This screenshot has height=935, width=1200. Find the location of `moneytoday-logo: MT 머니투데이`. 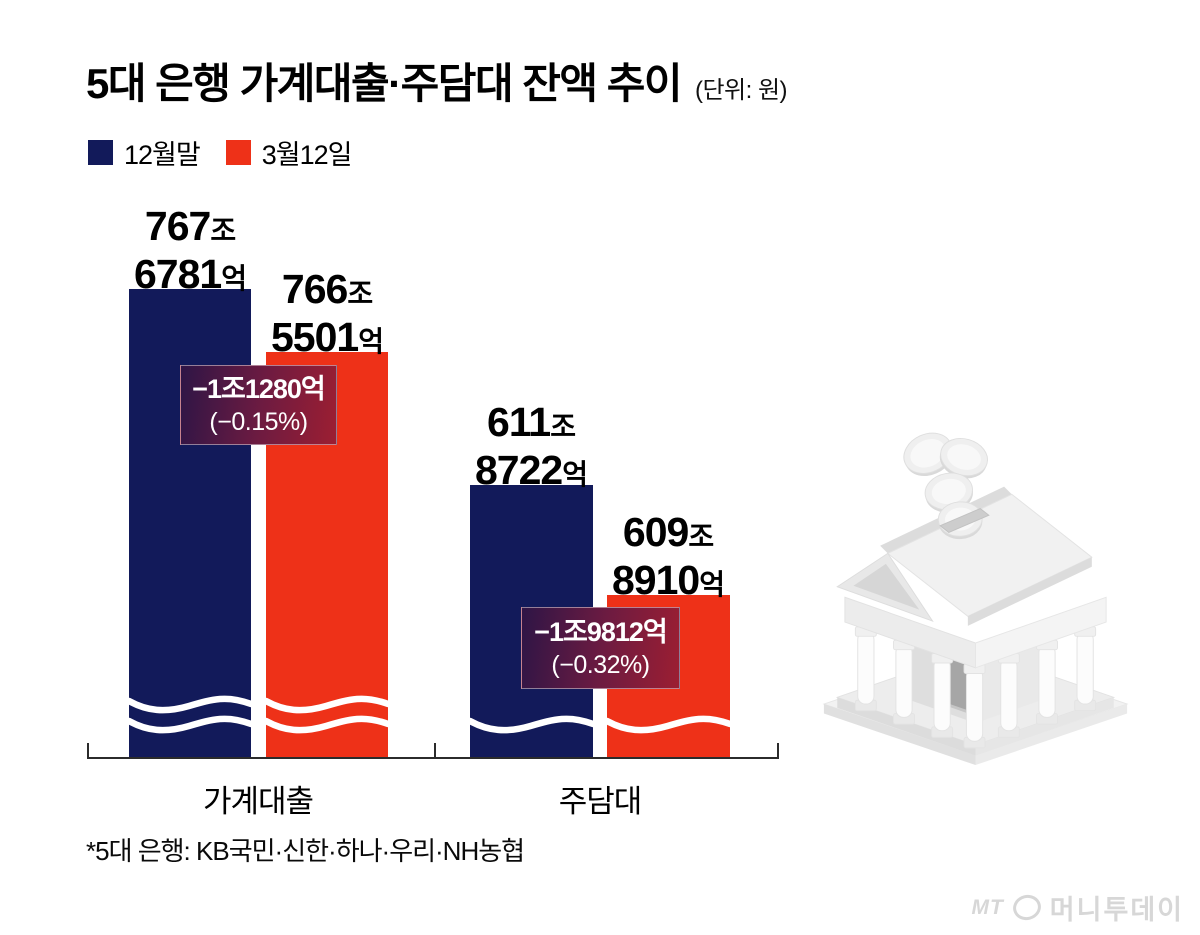

moneytoday-logo: MT 머니투데이 is located at coordinates (1077, 907).